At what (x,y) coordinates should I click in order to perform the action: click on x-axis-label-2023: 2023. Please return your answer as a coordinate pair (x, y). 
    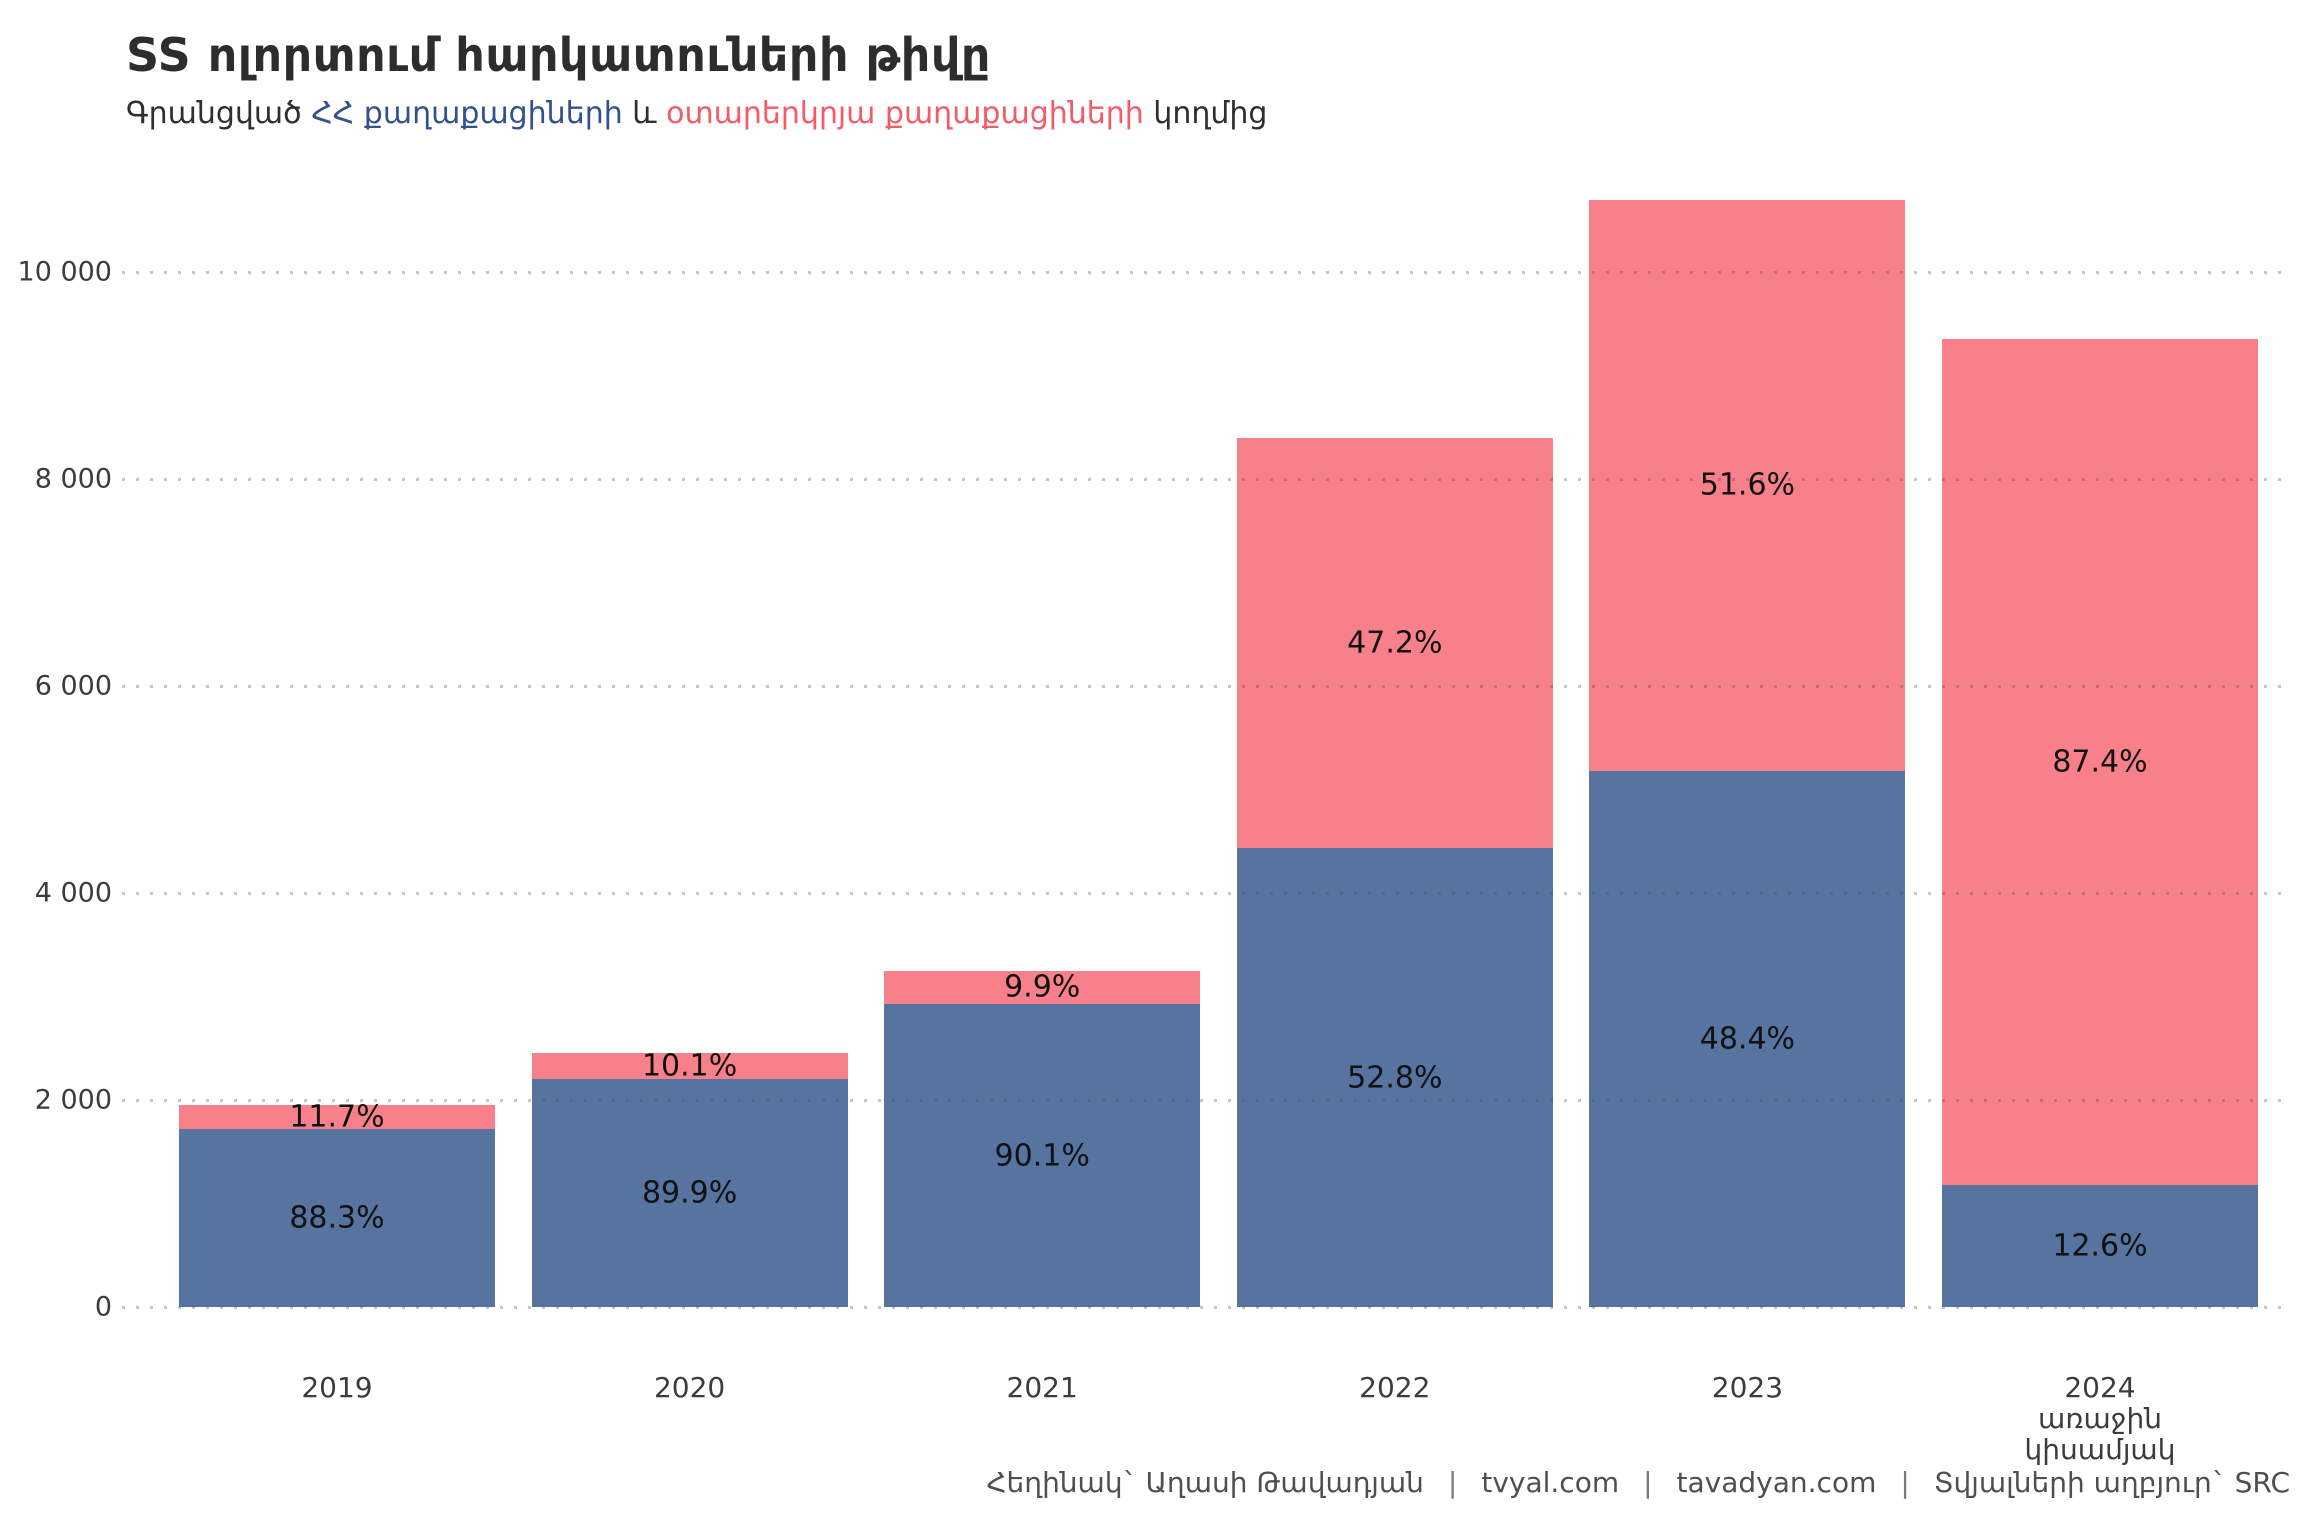
    Looking at the image, I should click on (1747, 1387).